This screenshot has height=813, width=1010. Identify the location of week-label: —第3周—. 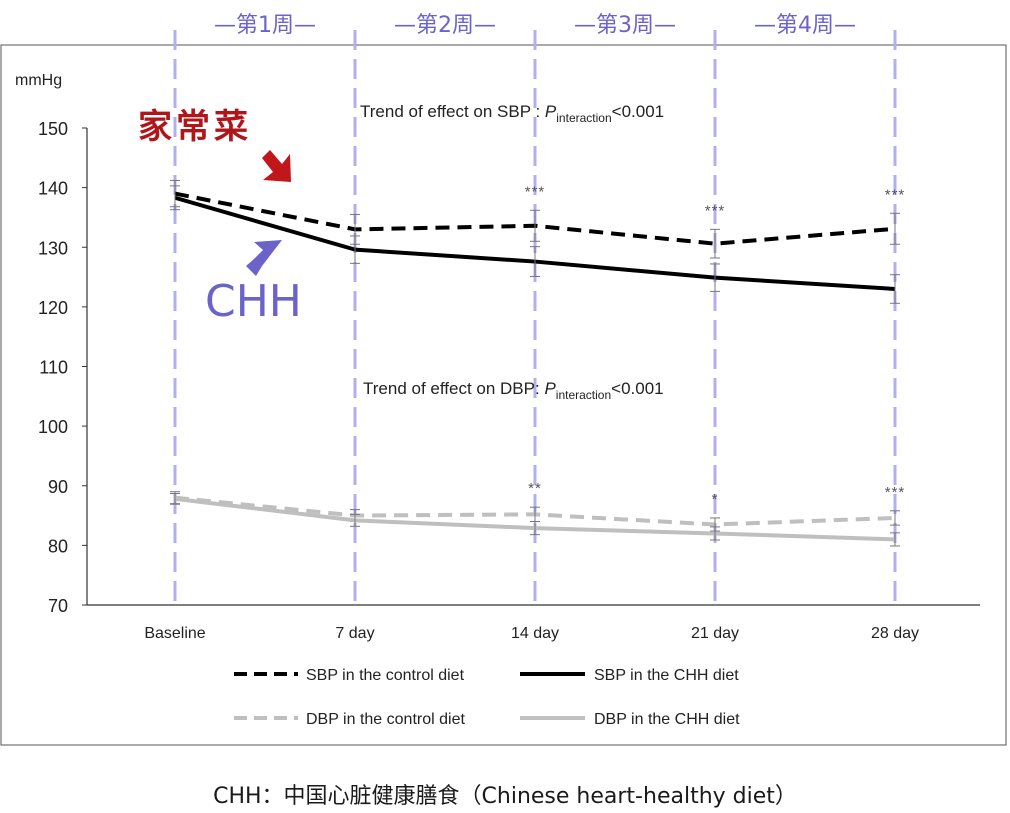
(625, 25).